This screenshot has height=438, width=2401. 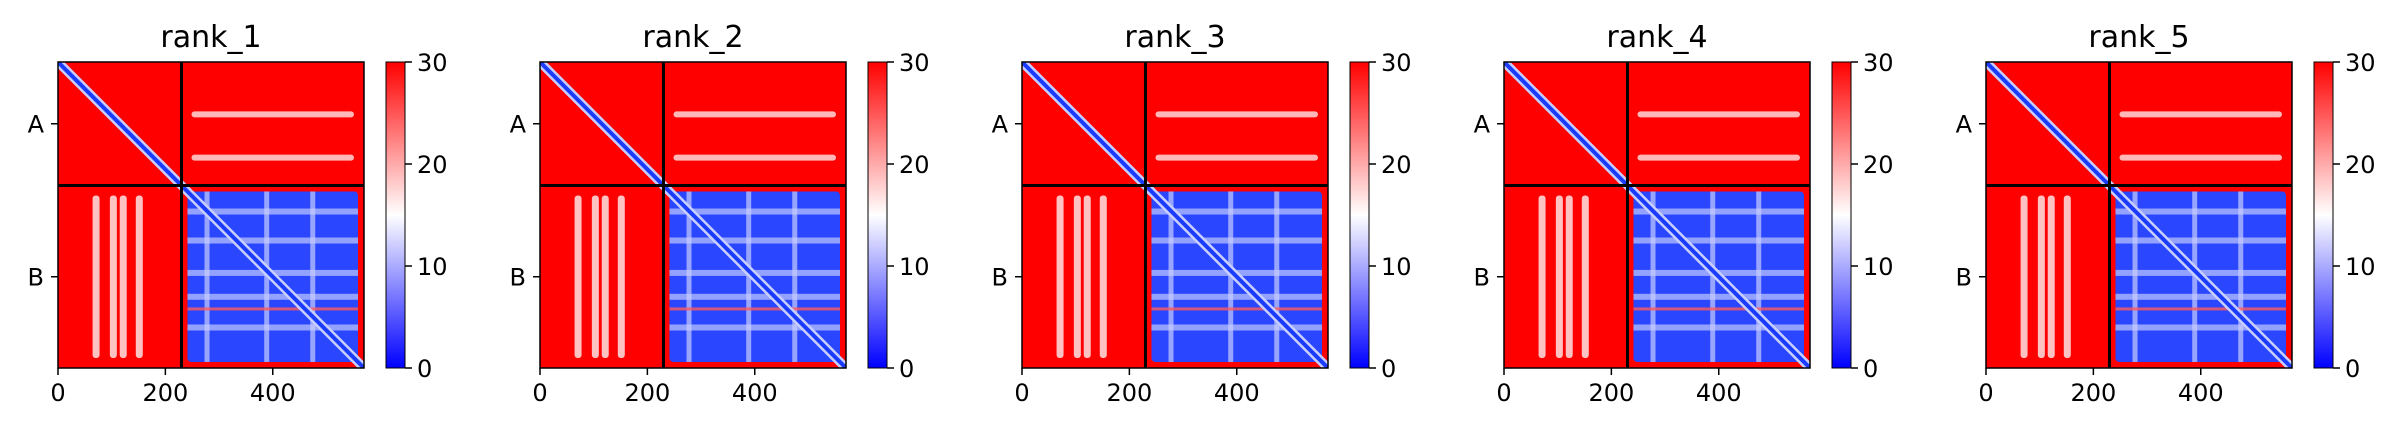 What do you see at coordinates (692, 37) in the screenshot?
I see `panel-title: rank_2` at bounding box center [692, 37].